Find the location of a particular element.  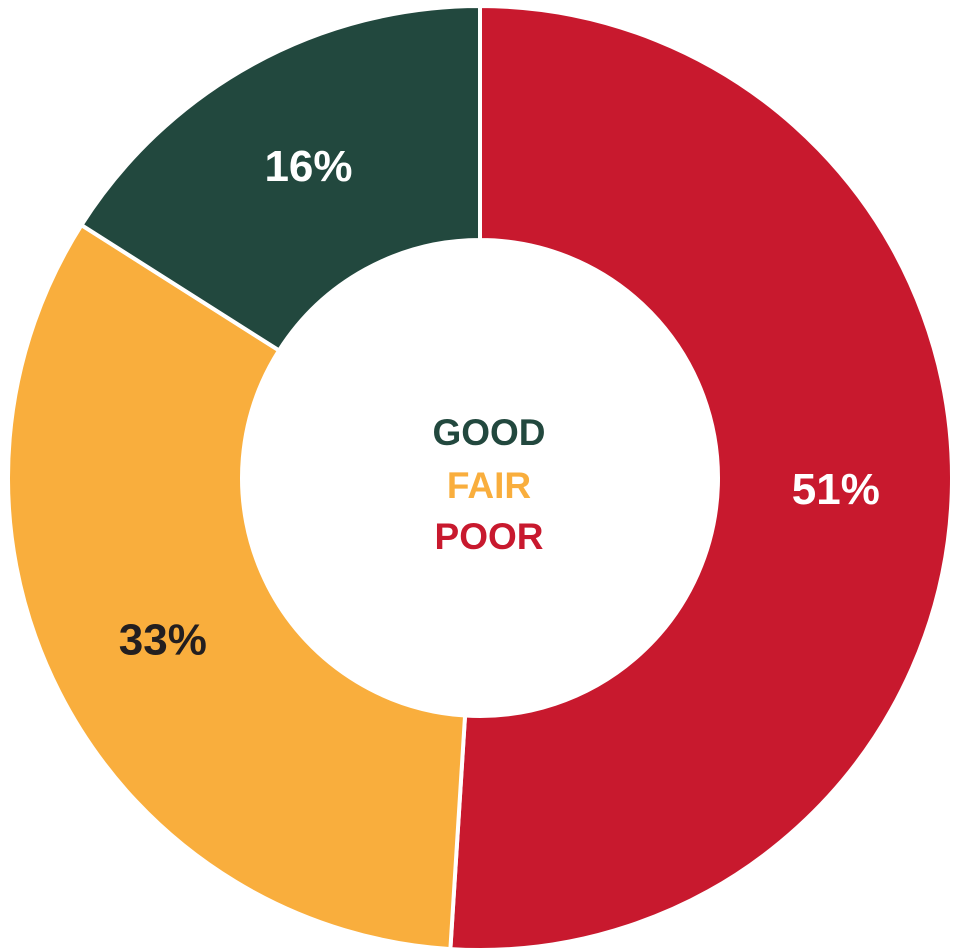

slice-label-fair: 33% is located at coordinates (163, 640).